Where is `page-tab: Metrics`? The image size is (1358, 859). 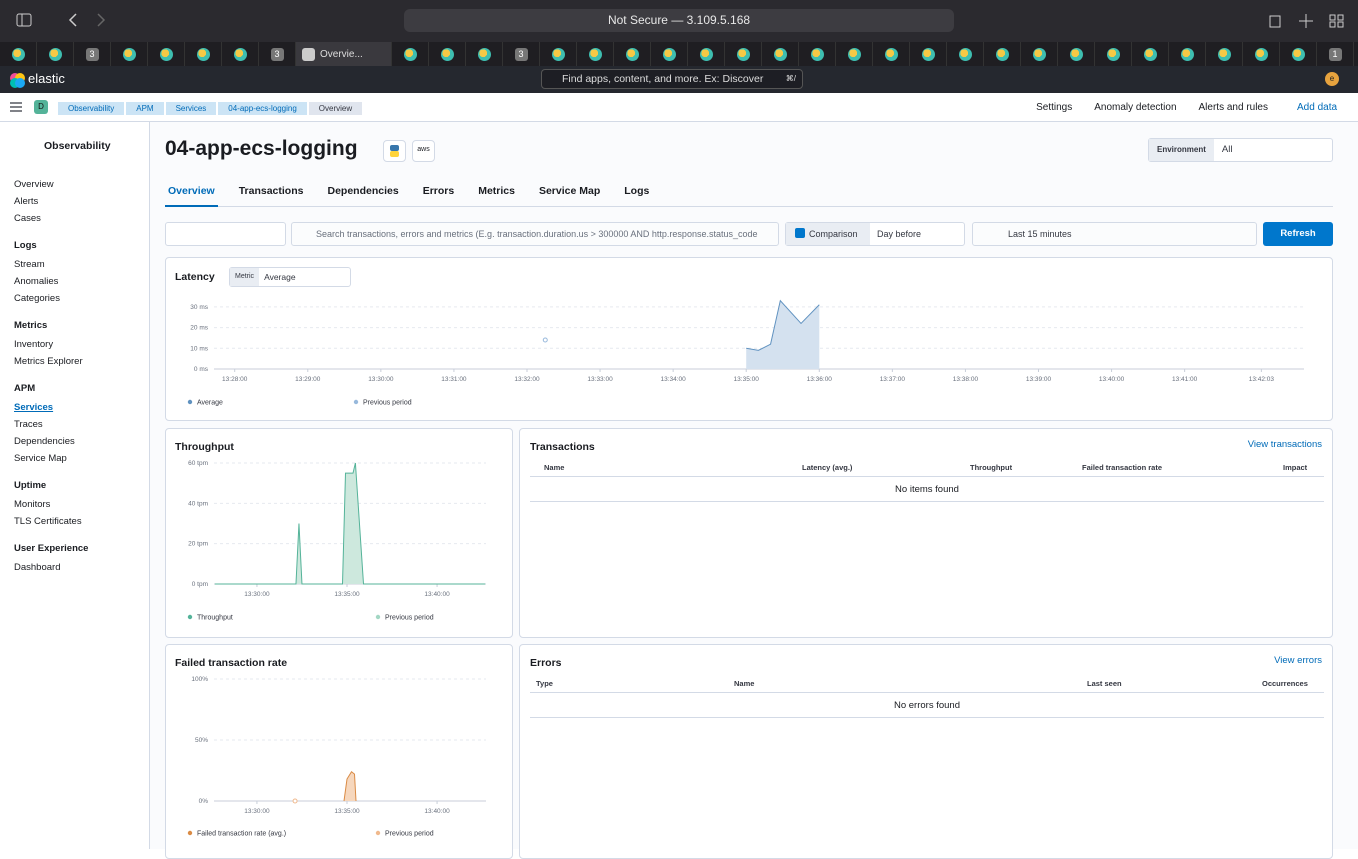
page-tab: Metrics is located at coordinates (496, 191).